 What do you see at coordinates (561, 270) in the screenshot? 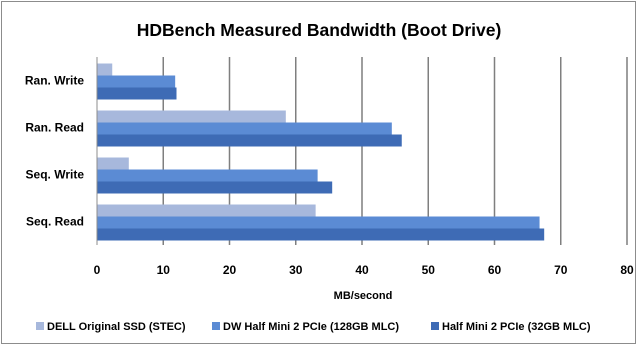
I see `tick-label: 70` at bounding box center [561, 270].